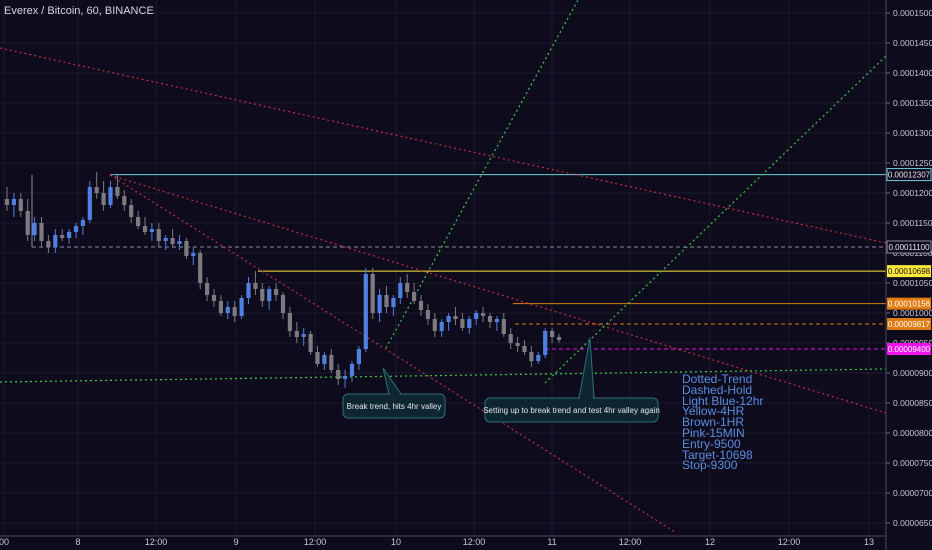  What do you see at coordinates (723, 400) in the screenshot?
I see `legend-entry: Light Blue-12hr` at bounding box center [723, 400].